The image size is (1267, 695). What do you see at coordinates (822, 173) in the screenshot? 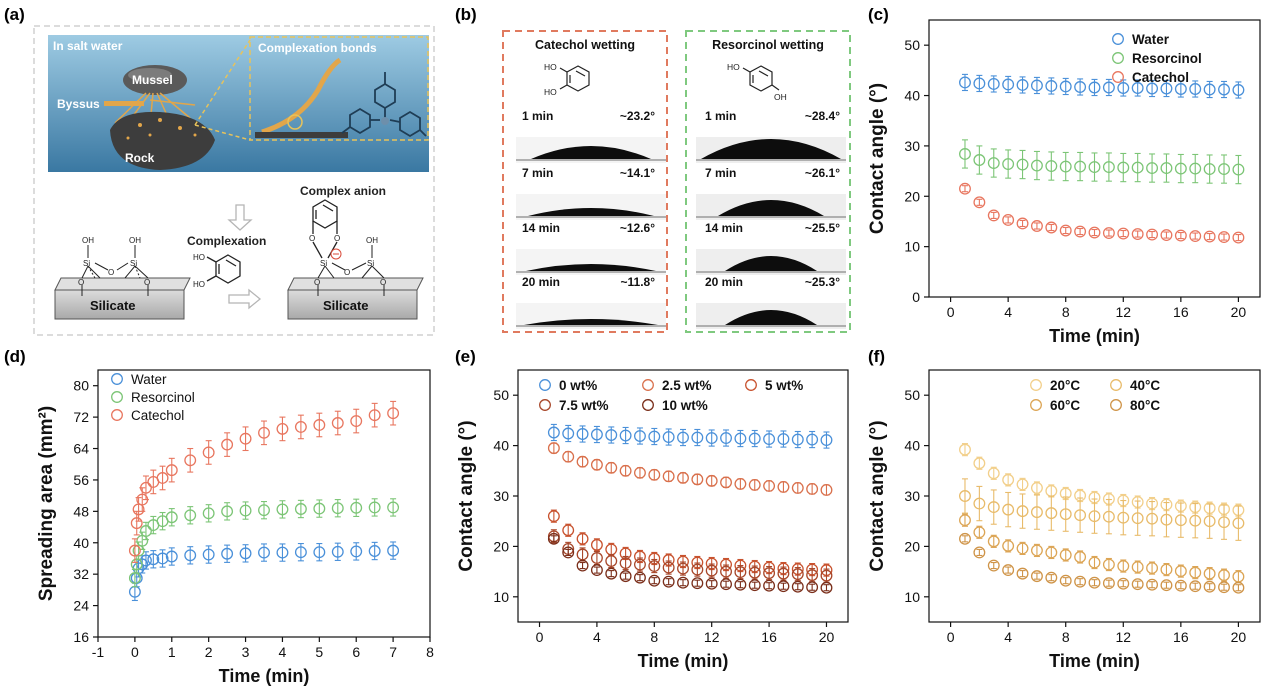
I see `resorcinol-frame-angle: ~26.1°` at bounding box center [822, 173].